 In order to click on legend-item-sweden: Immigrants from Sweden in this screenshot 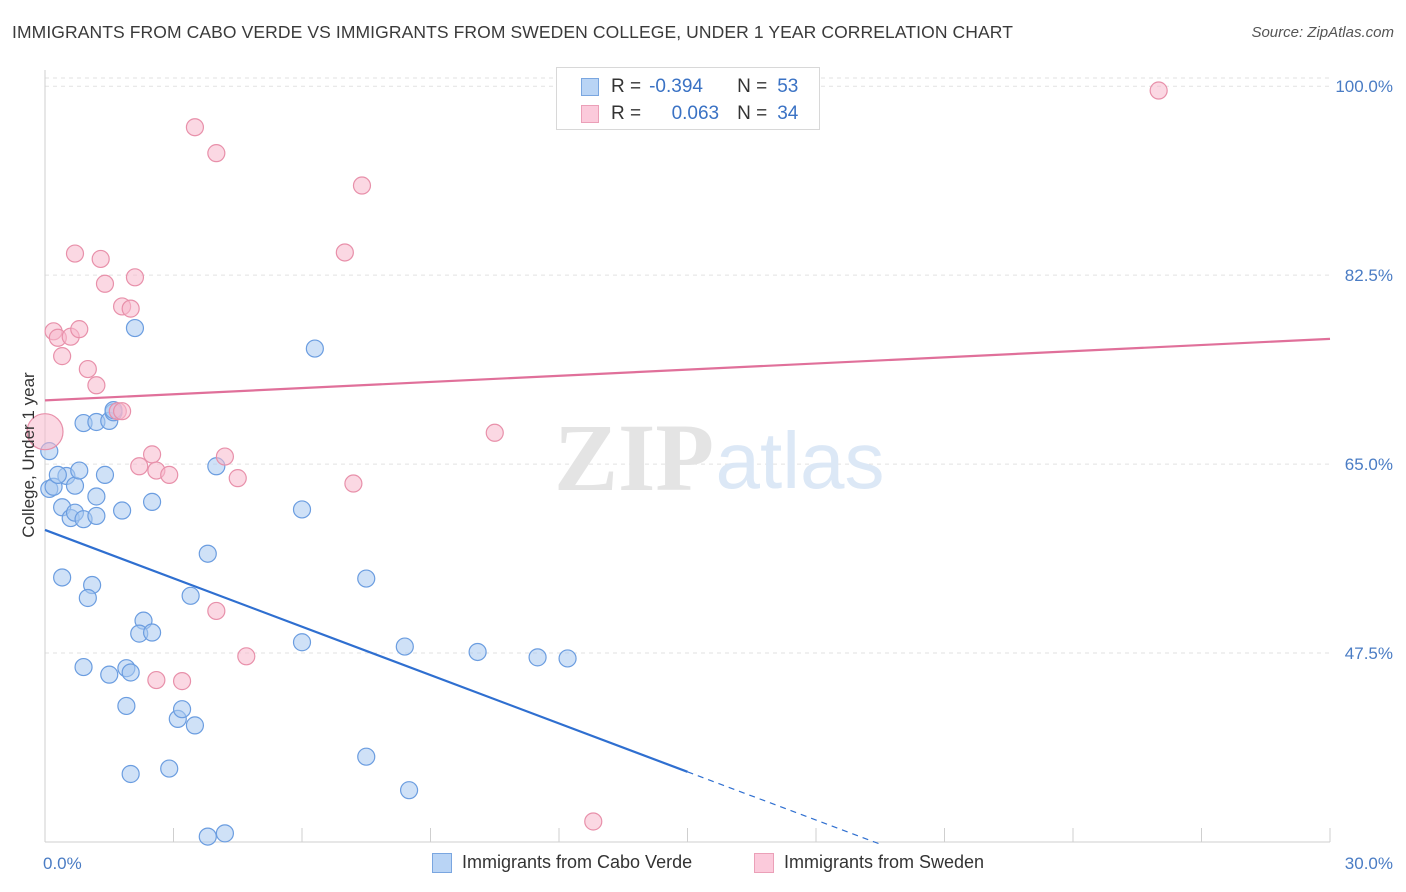, I will do `click(869, 862)`.